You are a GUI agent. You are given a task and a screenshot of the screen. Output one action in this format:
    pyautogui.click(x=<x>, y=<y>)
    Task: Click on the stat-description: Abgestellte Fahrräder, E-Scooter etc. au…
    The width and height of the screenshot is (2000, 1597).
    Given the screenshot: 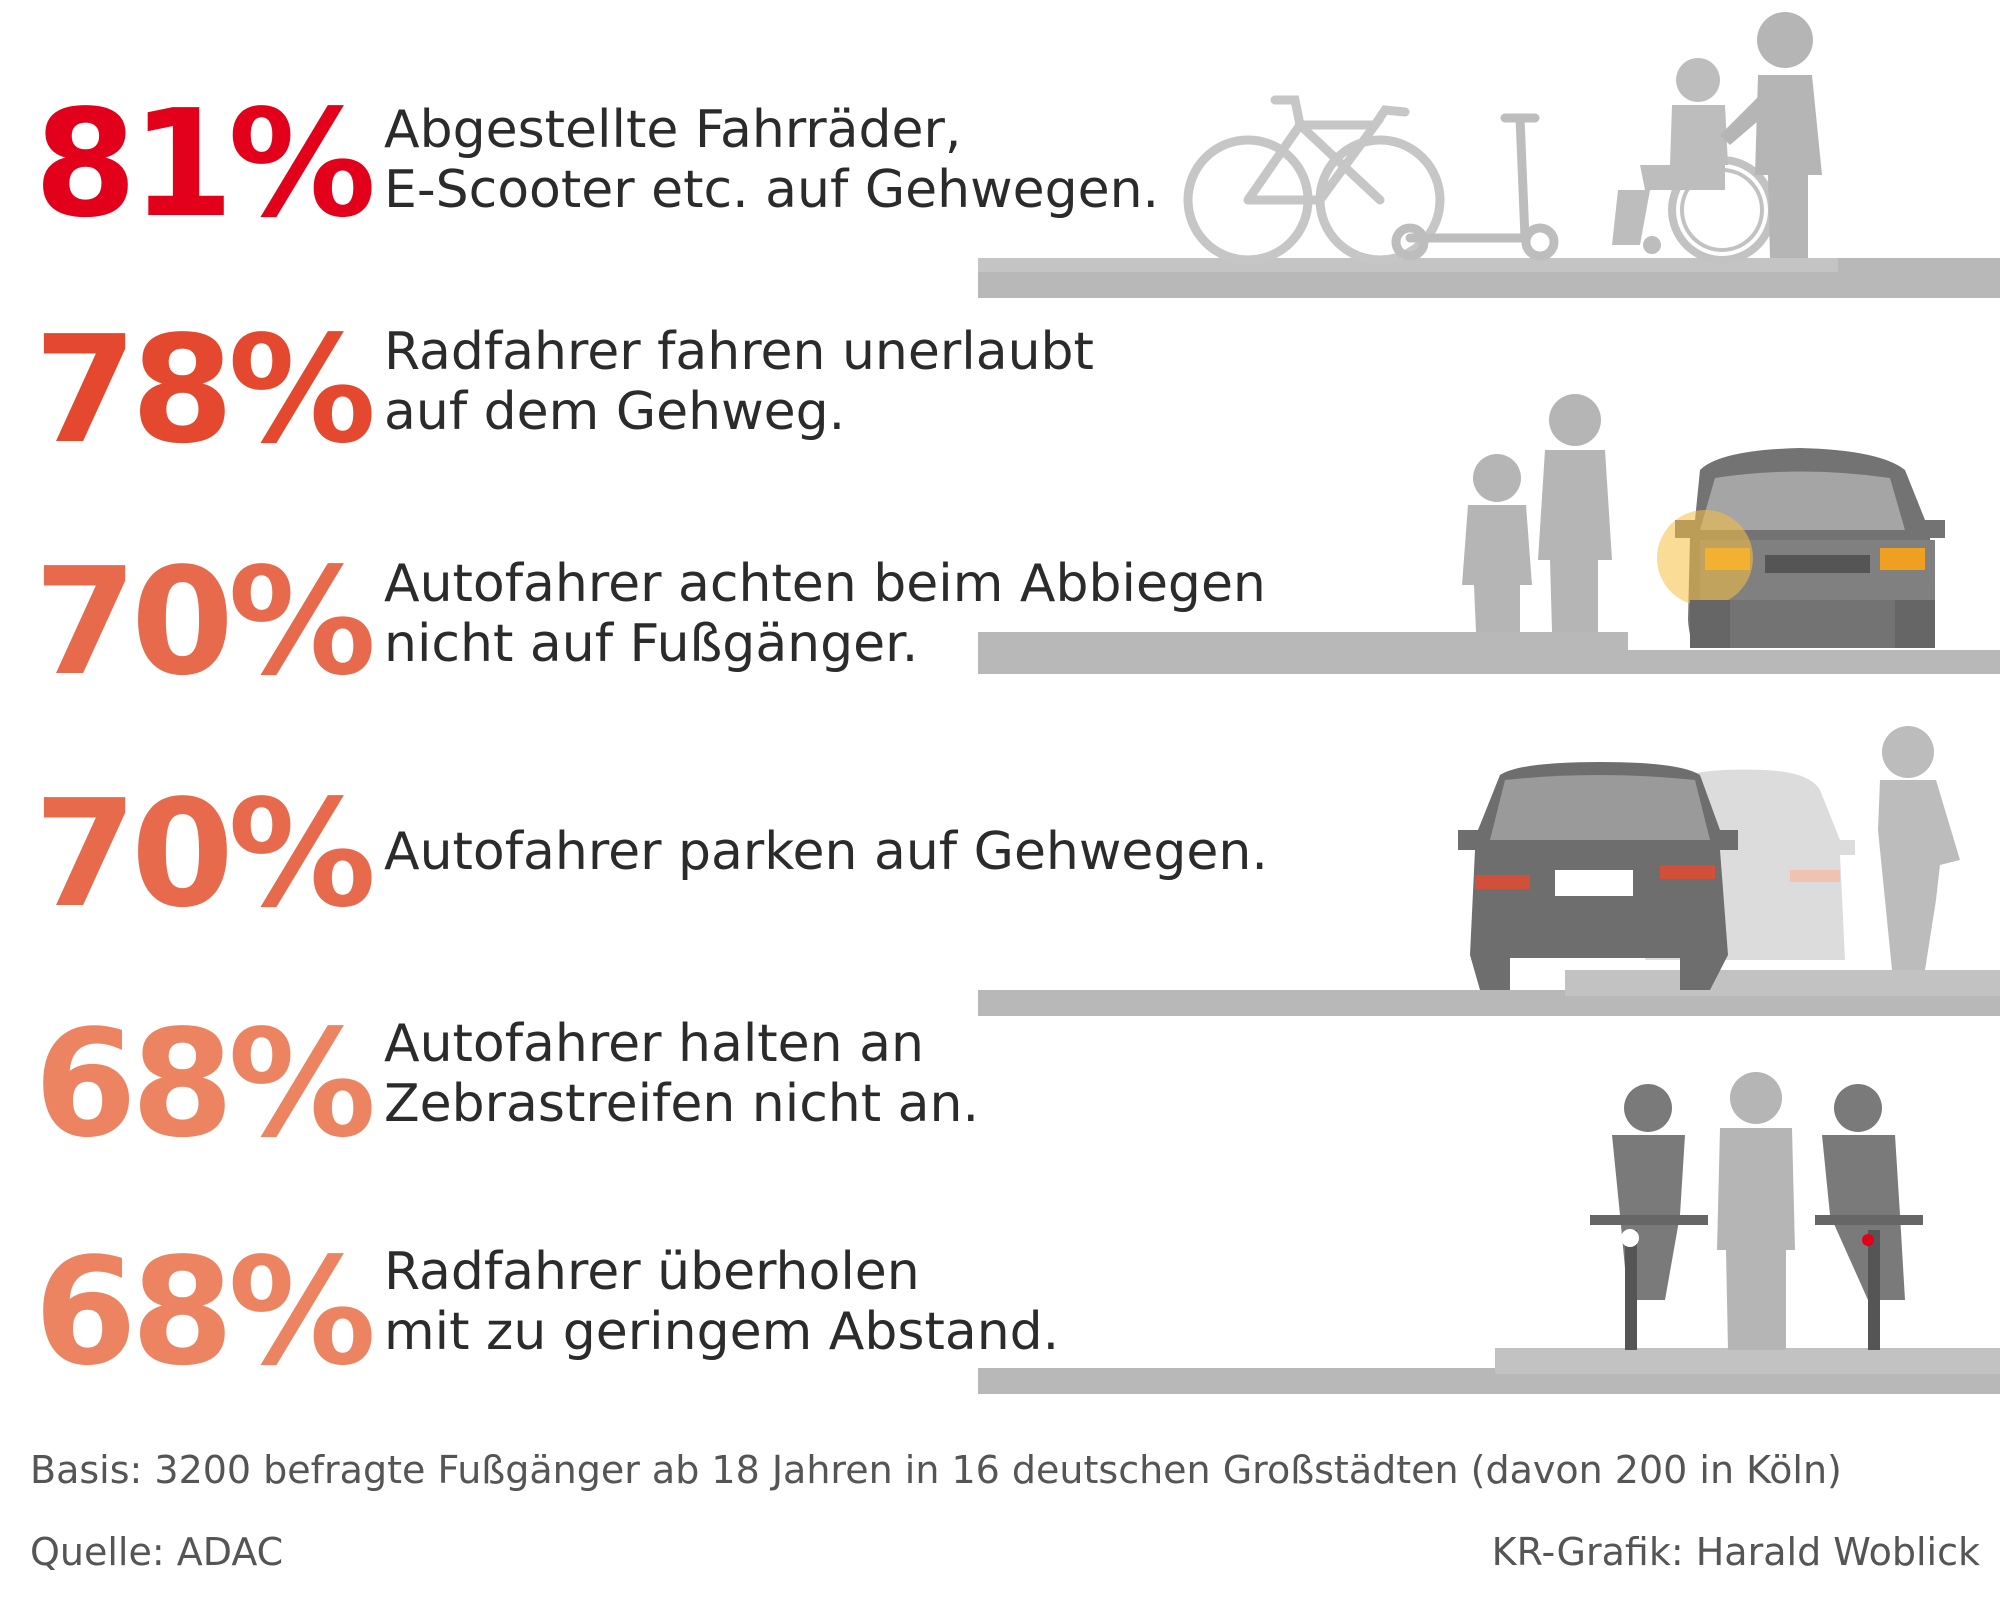 What is the action you would take?
    pyautogui.click(x=772, y=160)
    